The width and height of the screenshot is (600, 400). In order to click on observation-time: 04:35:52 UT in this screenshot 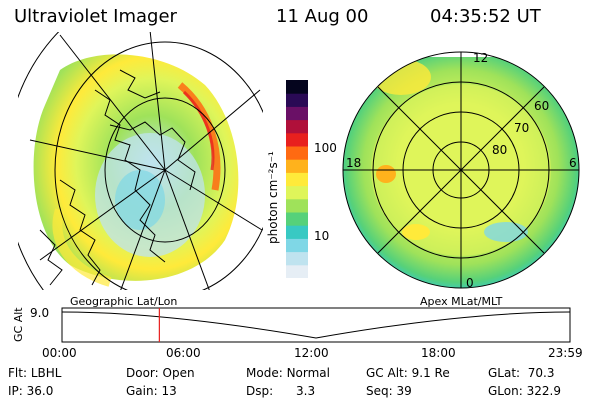, I will do `click(485, 16)`.